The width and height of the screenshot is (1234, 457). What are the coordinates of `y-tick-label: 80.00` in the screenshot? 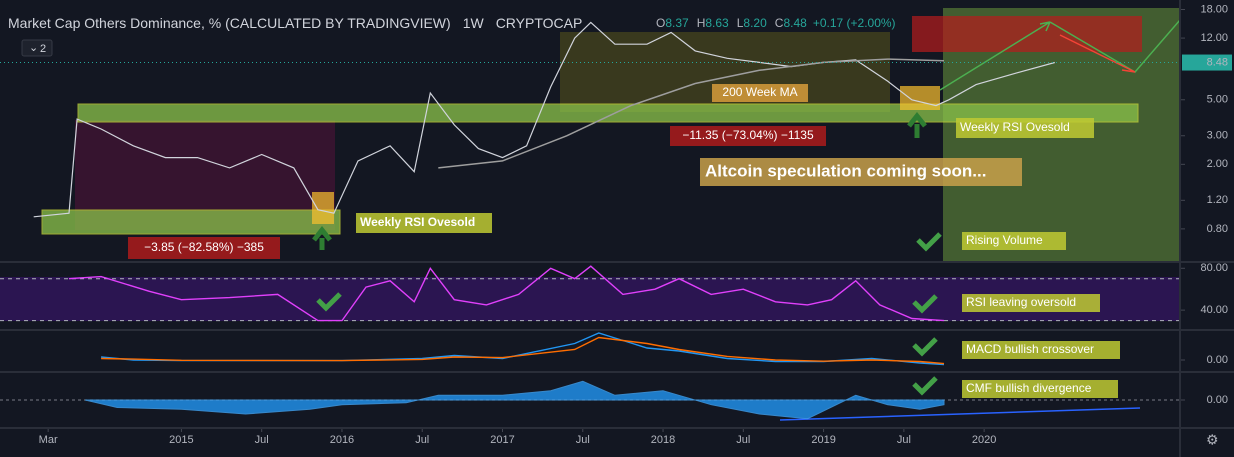 It's located at (1214, 268).